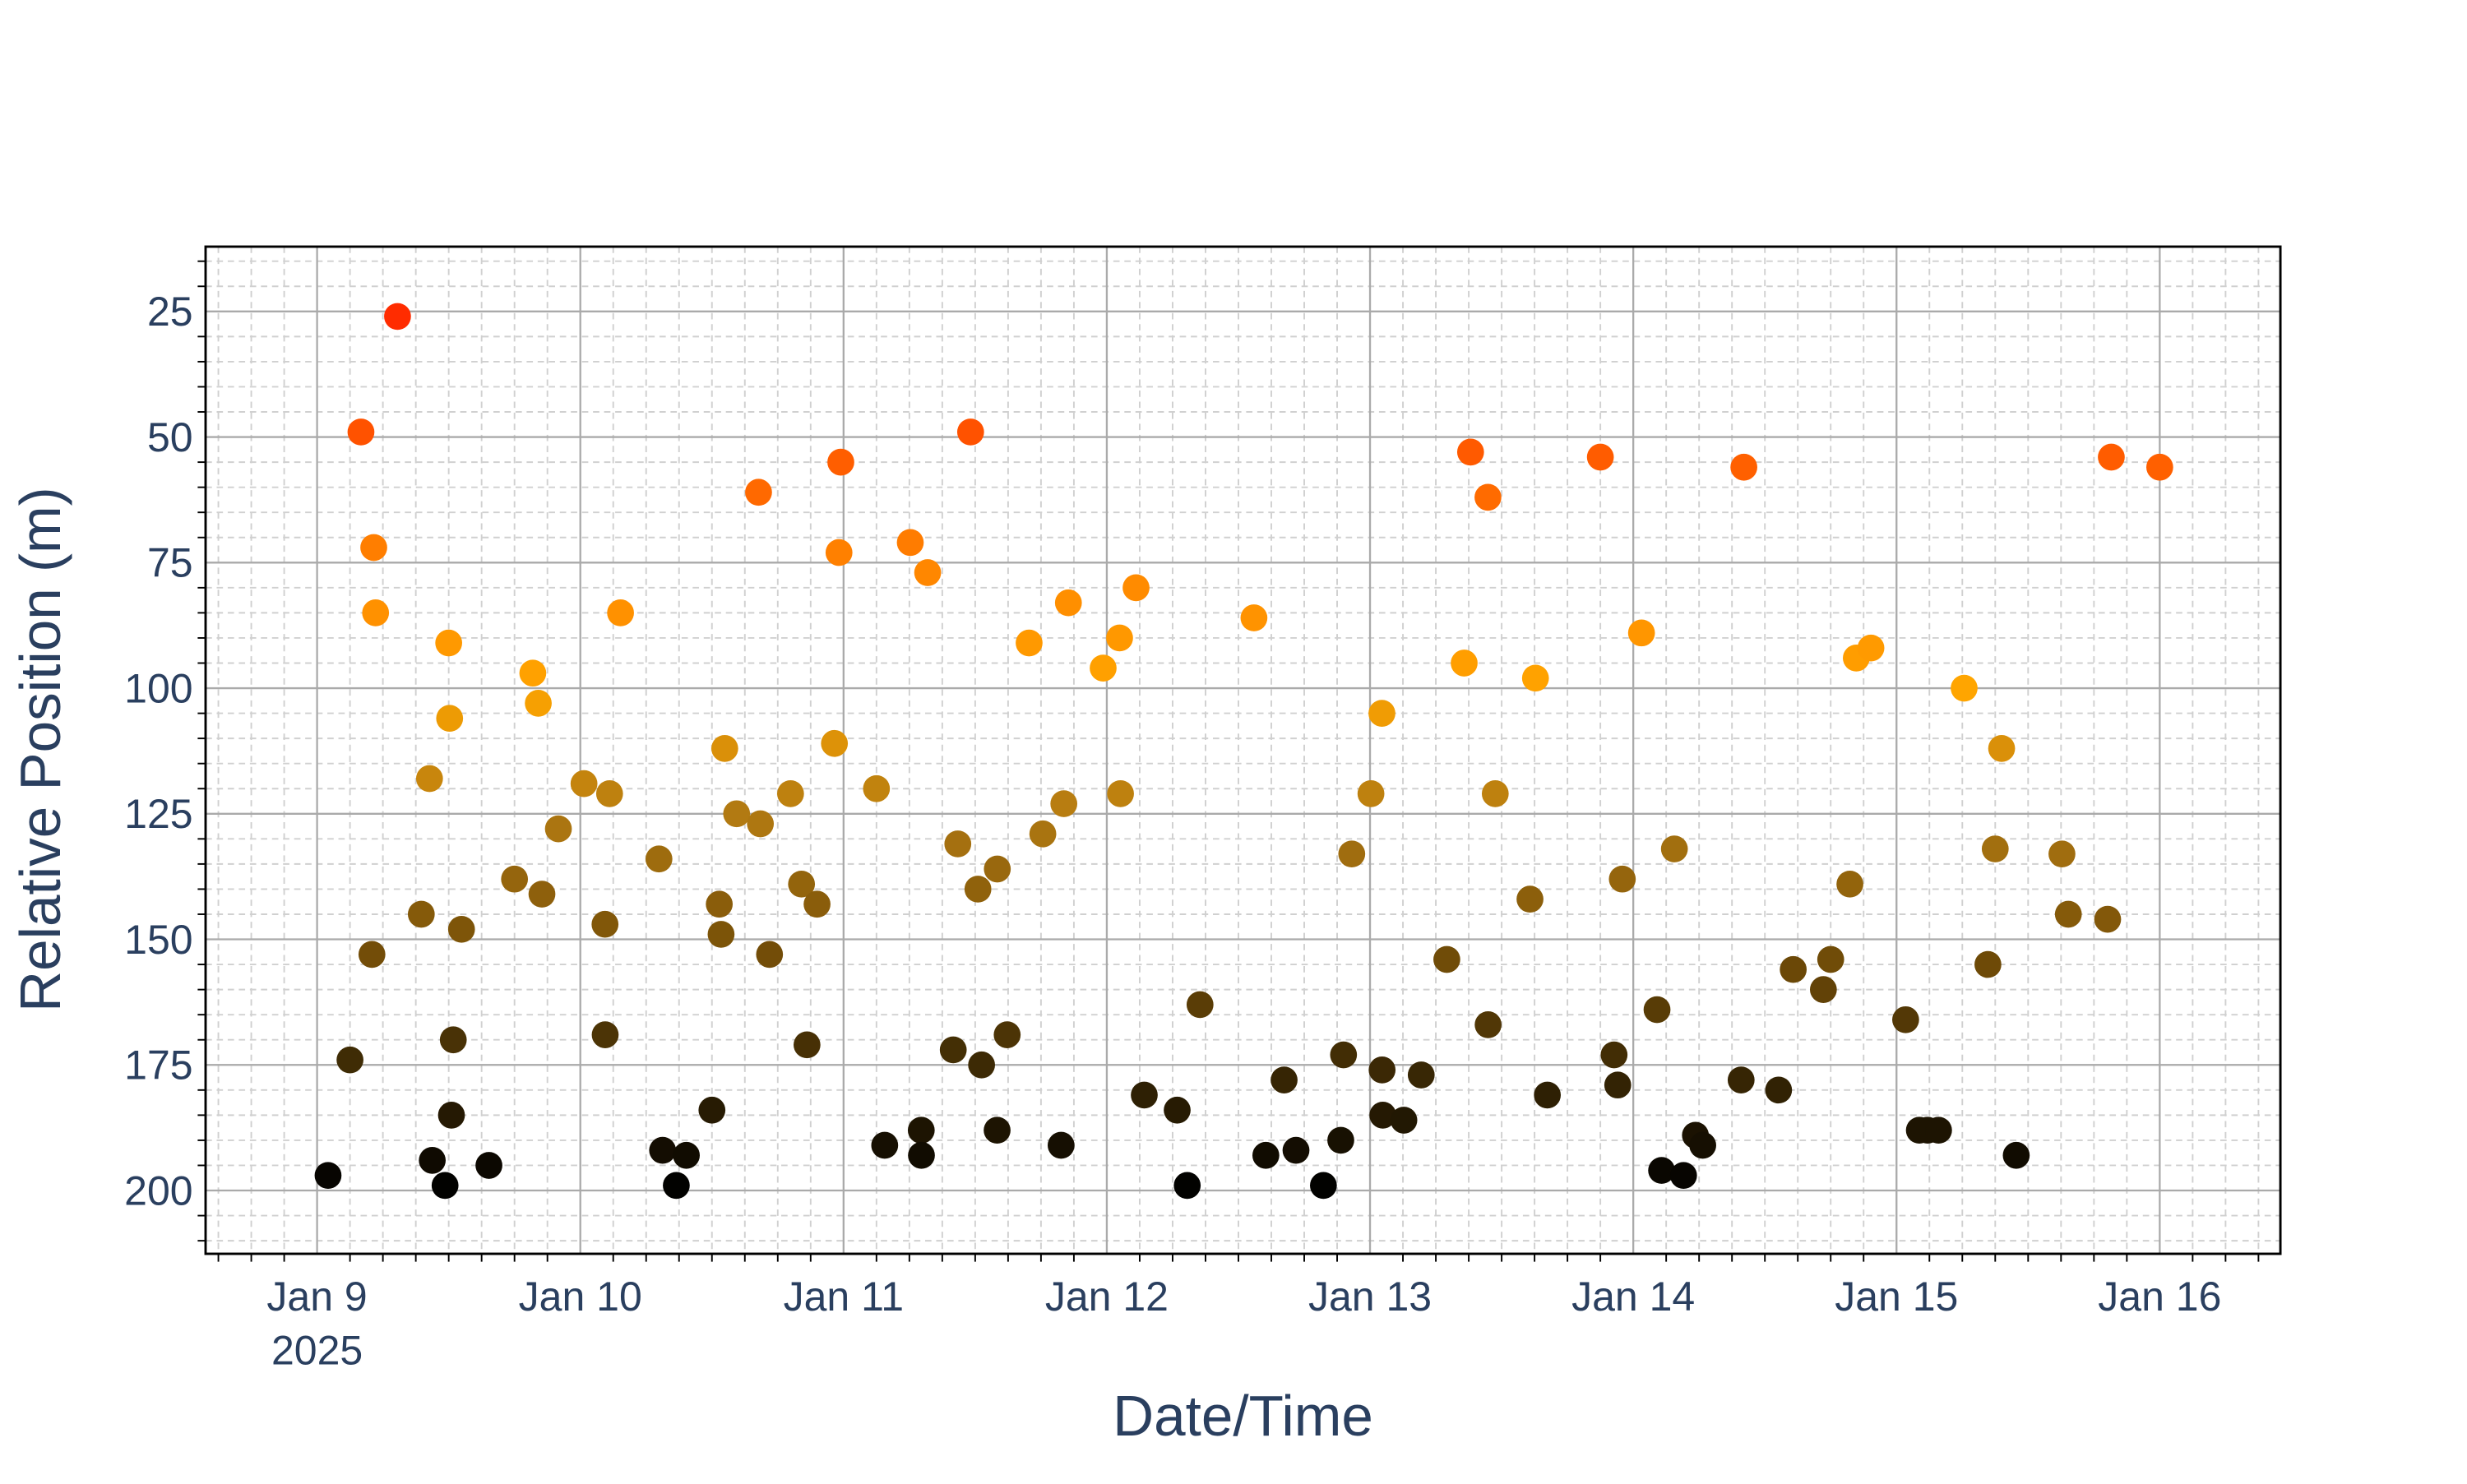 The height and width of the screenshot is (1484, 2467). Describe the element at coordinates (316, 1297) in the screenshot. I see `x-tick-label: Jan 9` at that location.